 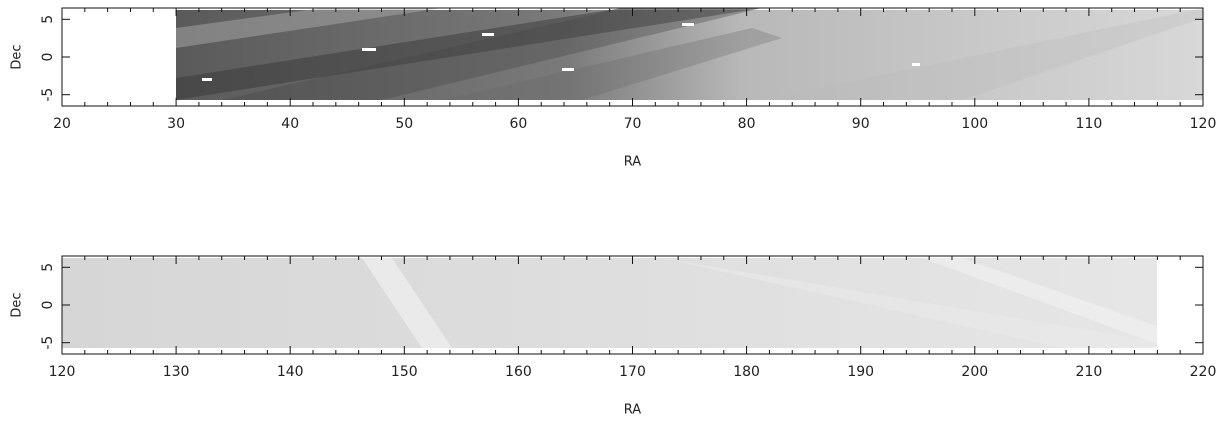 What do you see at coordinates (1203, 372) in the screenshot?
I see `x-tick-label: 220` at bounding box center [1203, 372].